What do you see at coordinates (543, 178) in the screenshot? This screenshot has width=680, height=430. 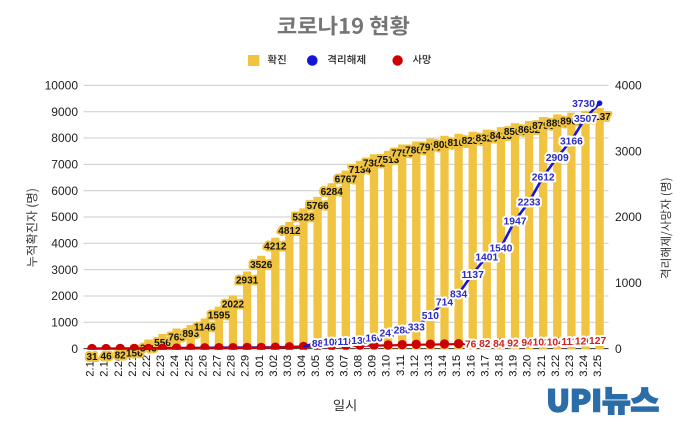 I see `svg-text: 2612` at bounding box center [543, 178].